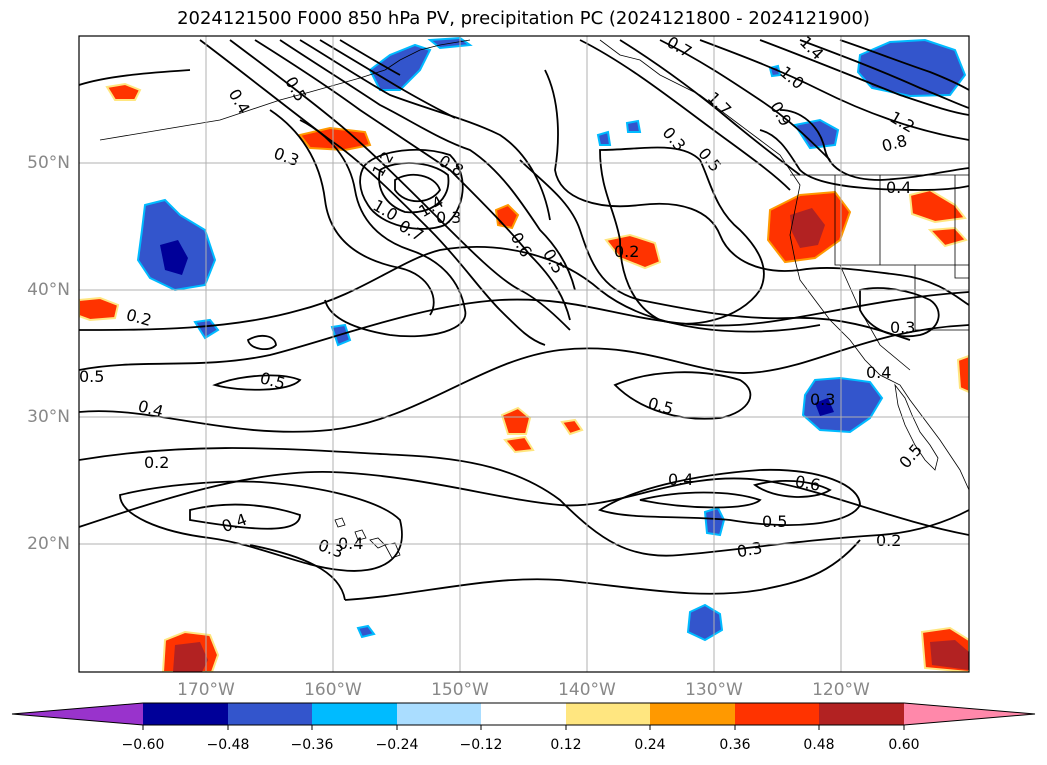 This screenshot has width=1047, height=765. I want to click on colorbar-extend-min, so click(77, 714).